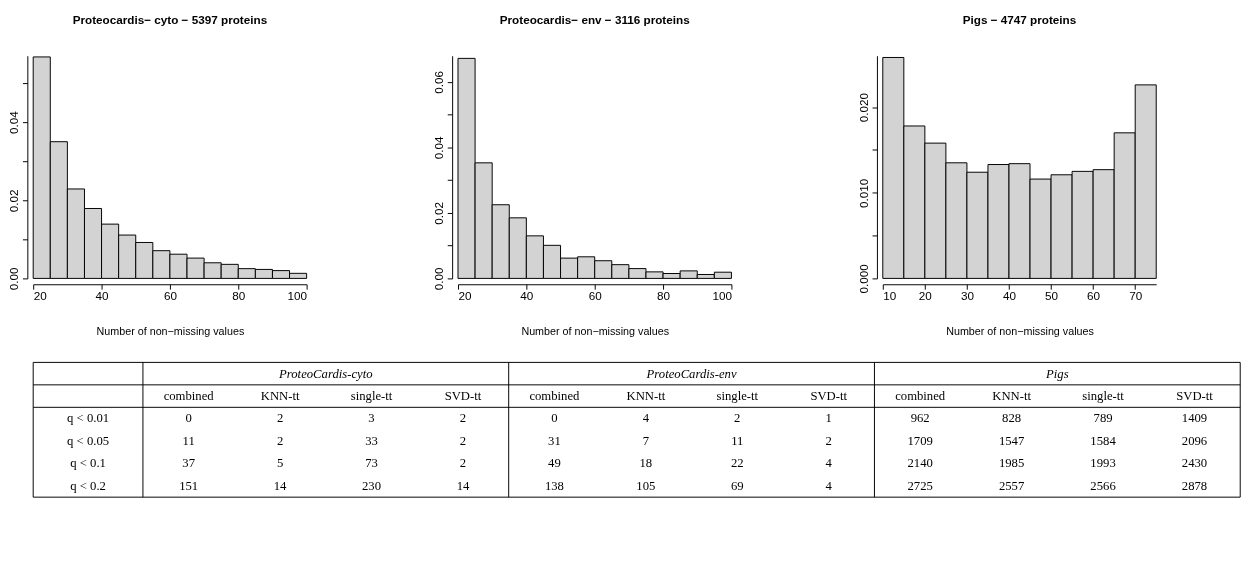  I want to click on text: 789, so click(1103, 418).